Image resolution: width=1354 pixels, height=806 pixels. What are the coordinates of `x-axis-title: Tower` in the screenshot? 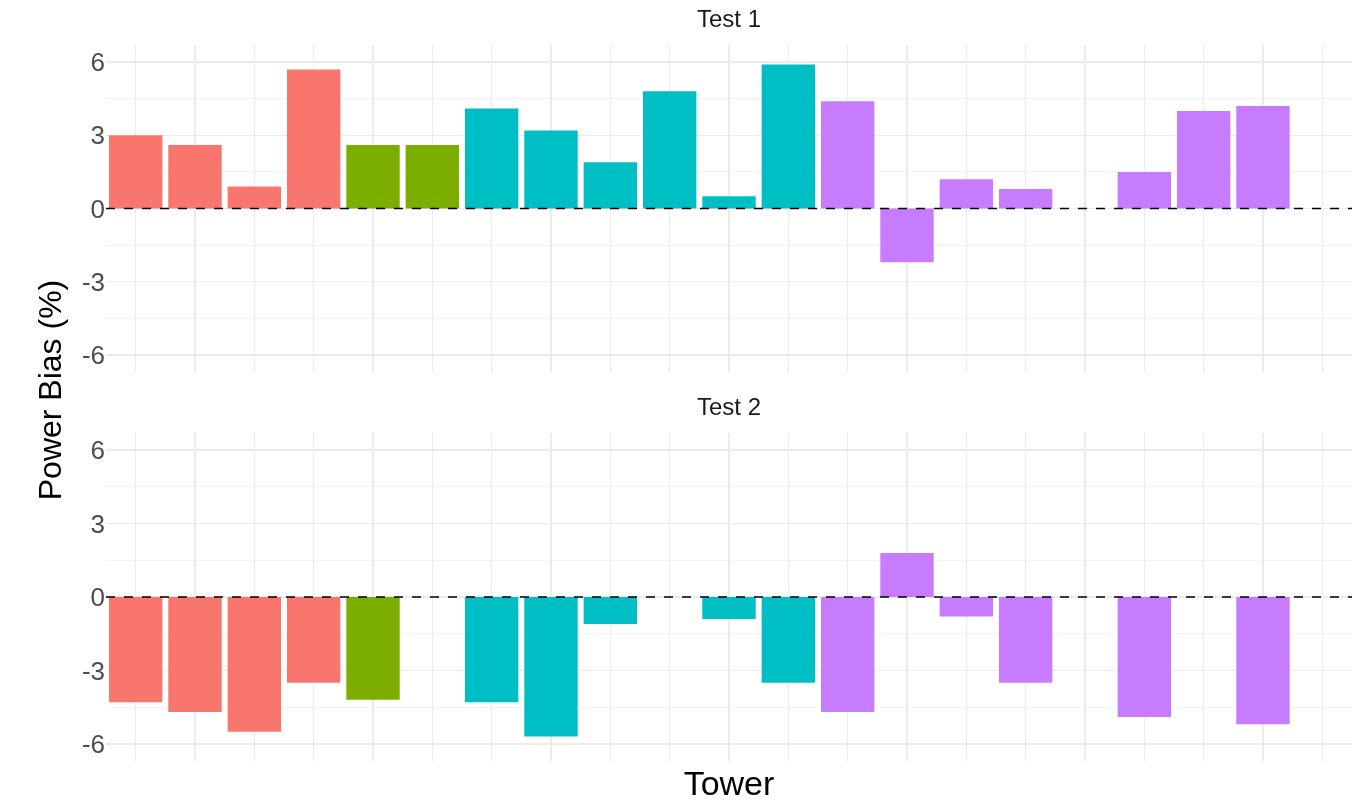 It's located at (729, 783).